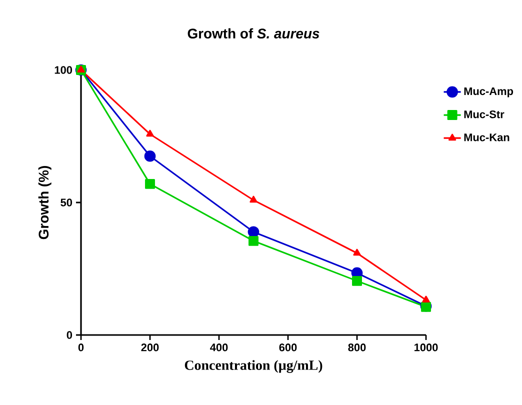  I want to click on y-tick-label: 50, so click(66, 202).